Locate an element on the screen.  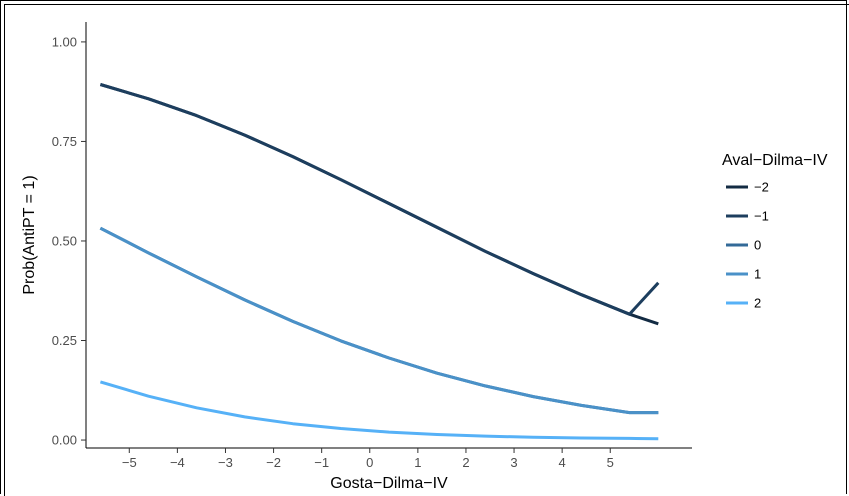
x-tick-label: 1 is located at coordinates (417, 462).